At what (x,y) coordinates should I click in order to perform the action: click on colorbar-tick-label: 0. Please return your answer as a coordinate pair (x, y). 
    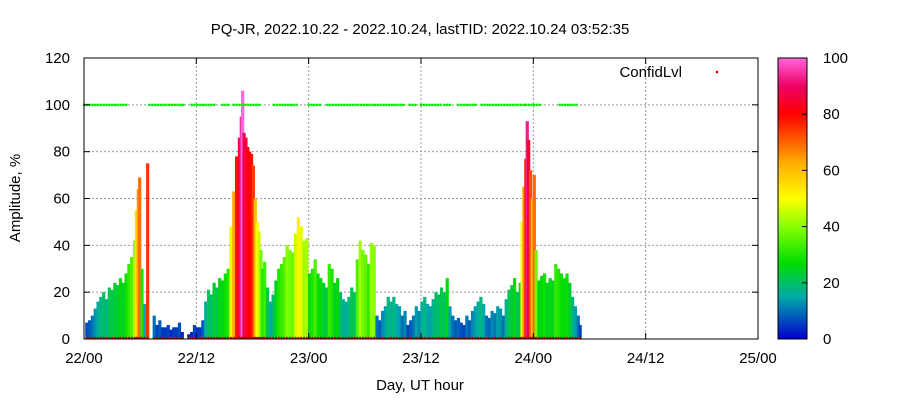
    Looking at the image, I should click on (827, 339).